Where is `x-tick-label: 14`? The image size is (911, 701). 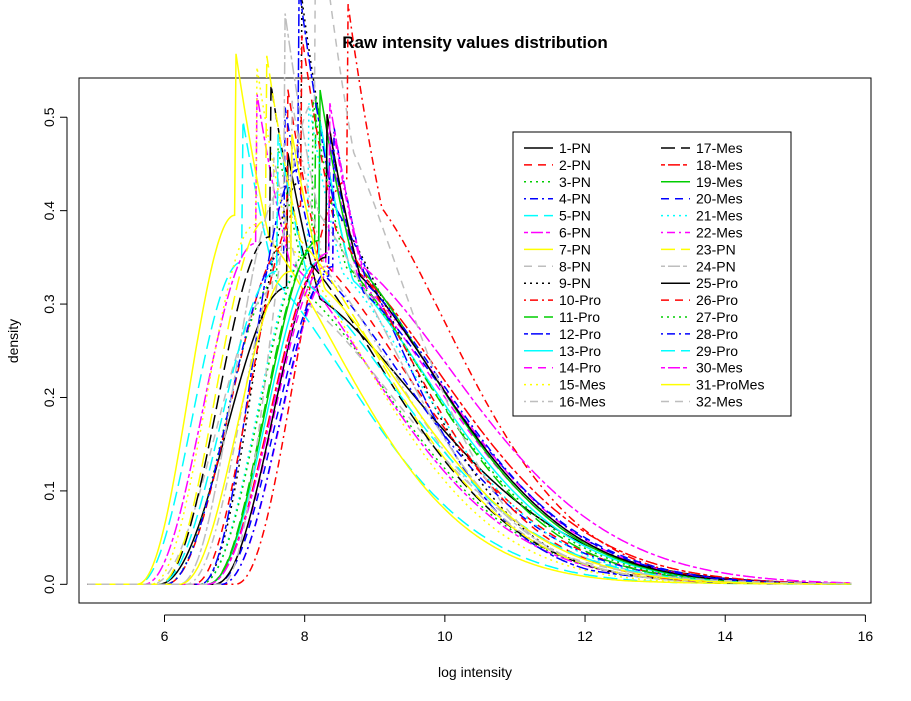
x-tick-label: 14 is located at coordinates (725, 636).